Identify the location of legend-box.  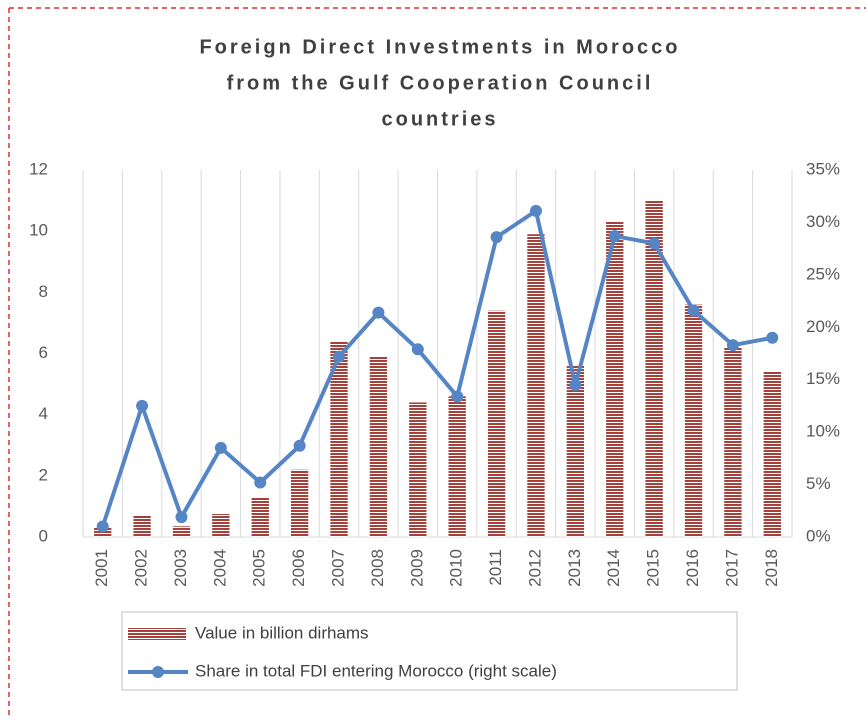
(429, 651).